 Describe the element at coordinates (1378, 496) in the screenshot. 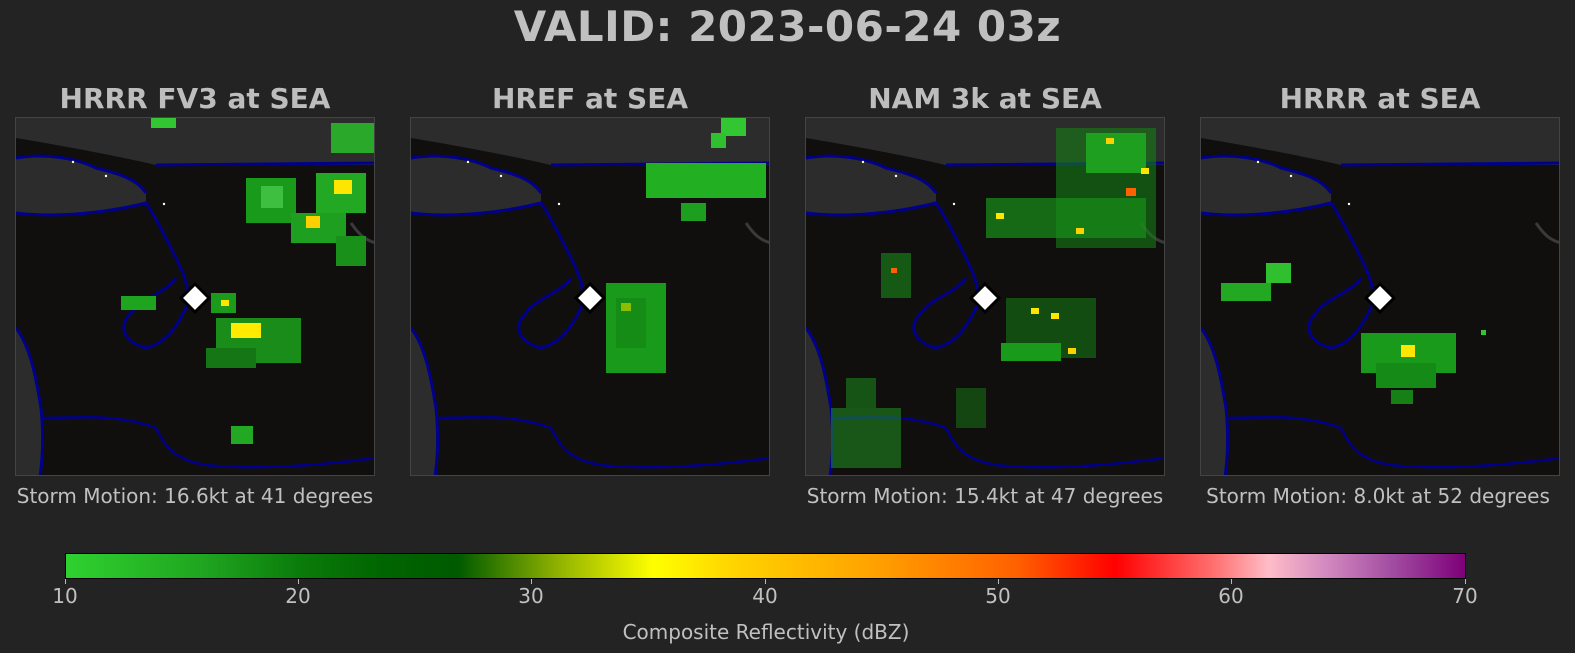

I see `storm-motion-hrrr: Storm Motion: 8.0kt at 52 degrees` at that location.